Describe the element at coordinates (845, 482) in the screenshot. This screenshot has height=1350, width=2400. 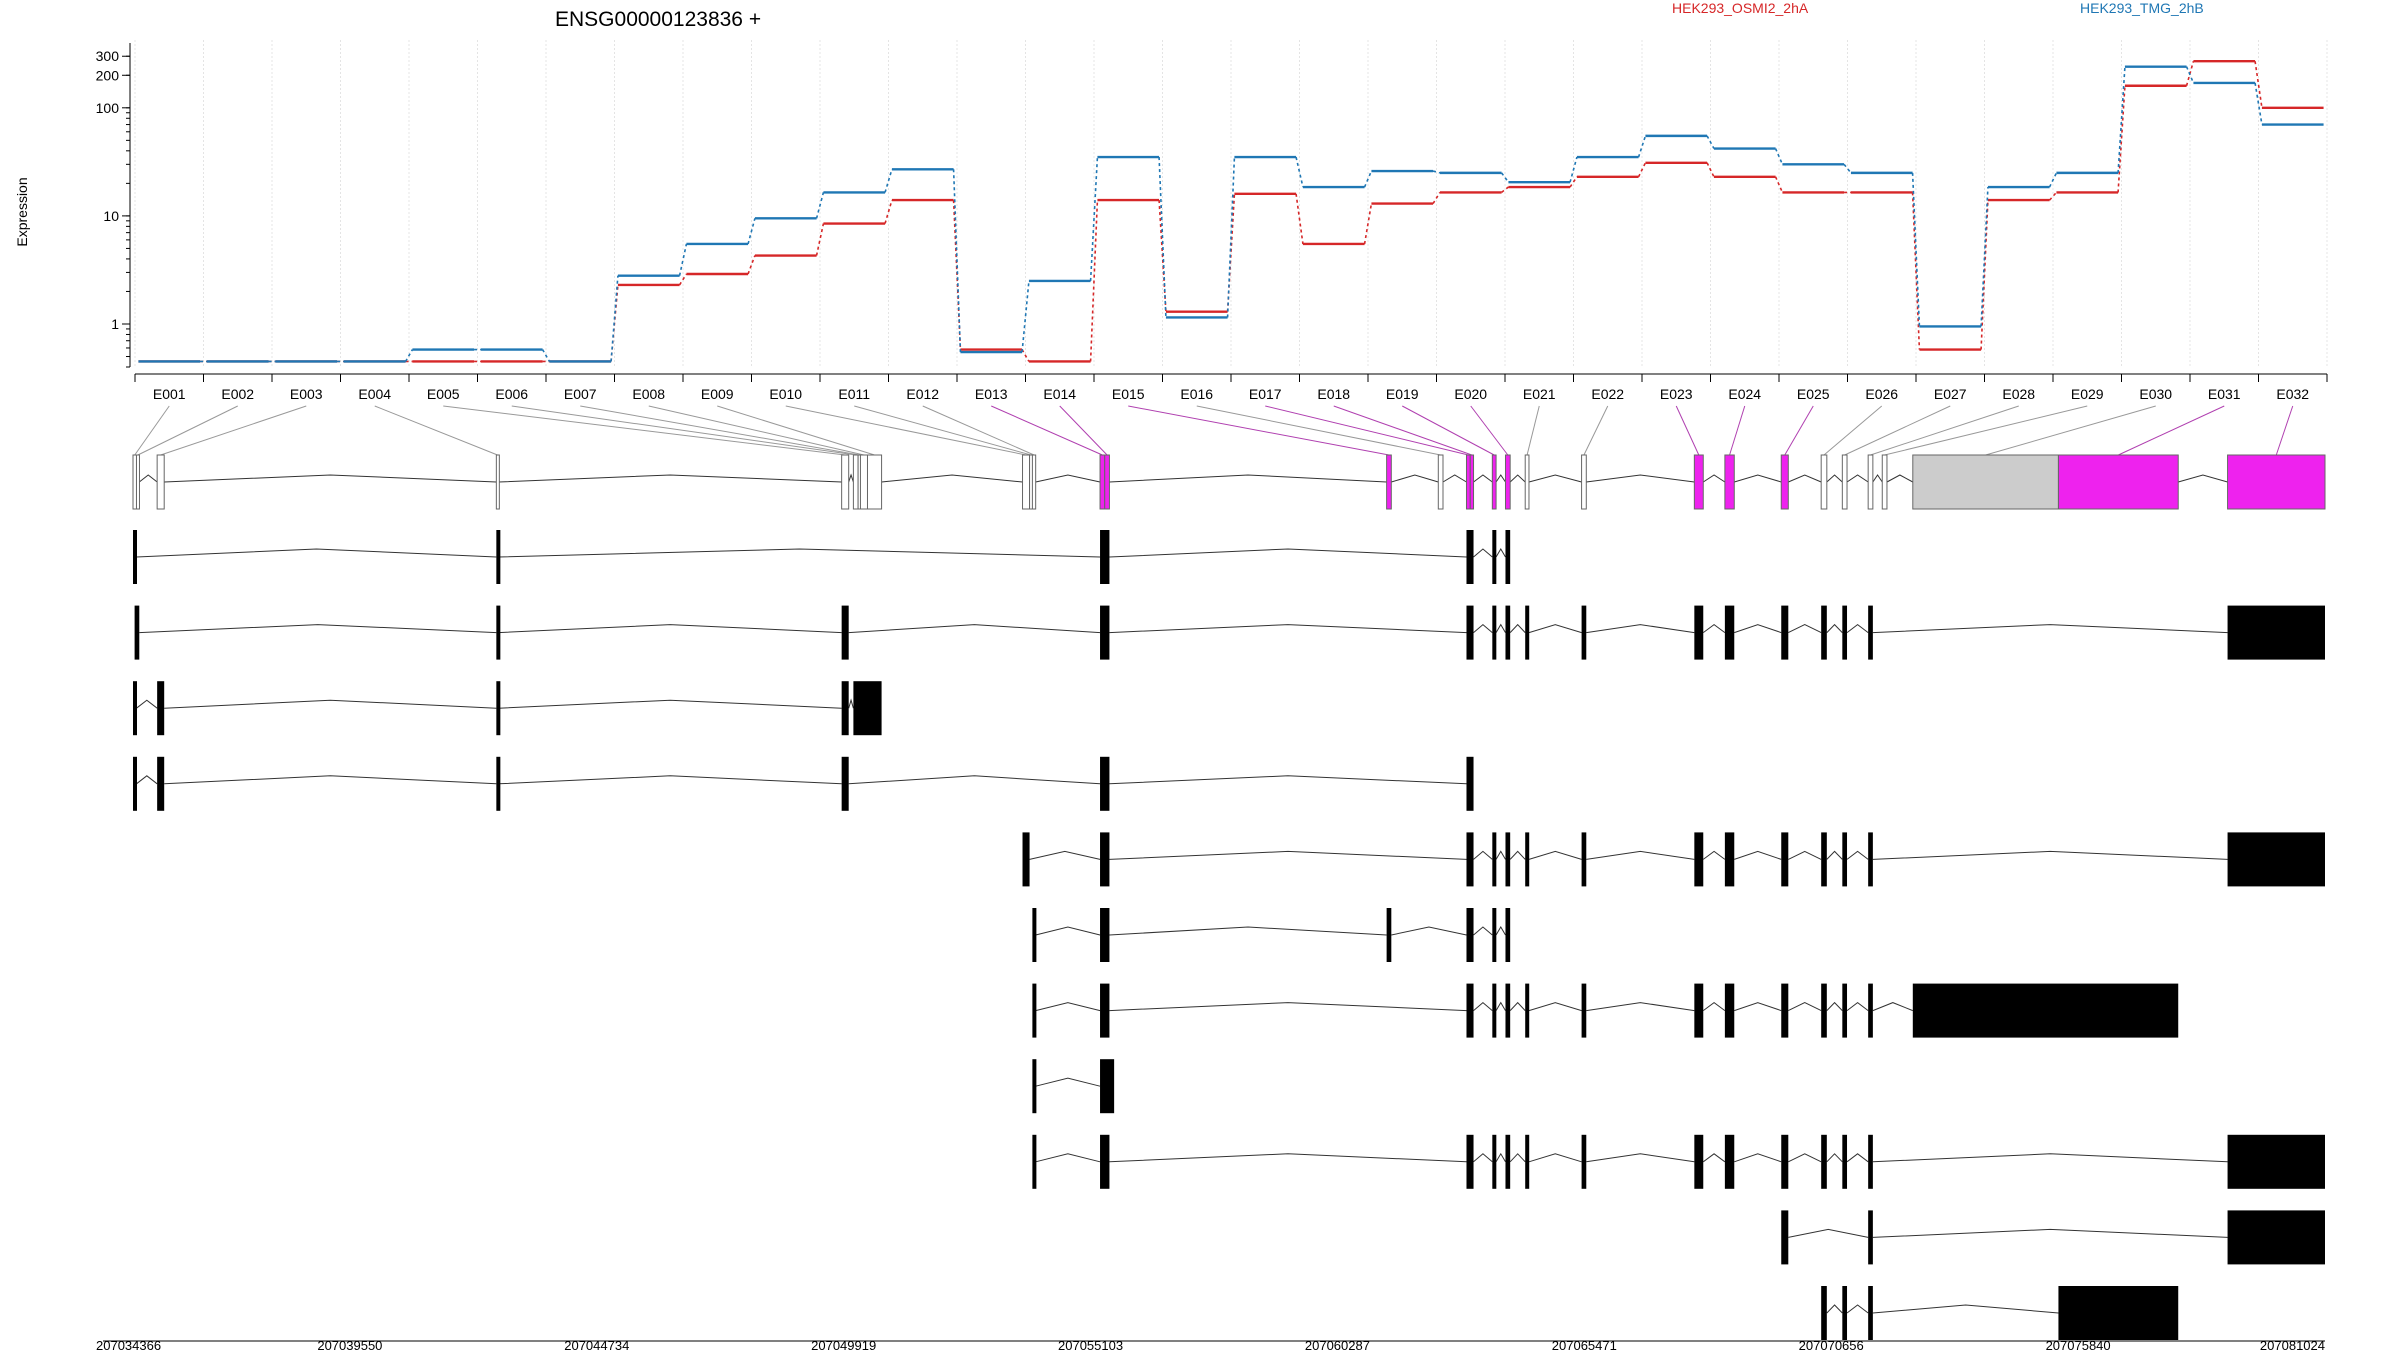
I see `exon-block-E005` at that location.